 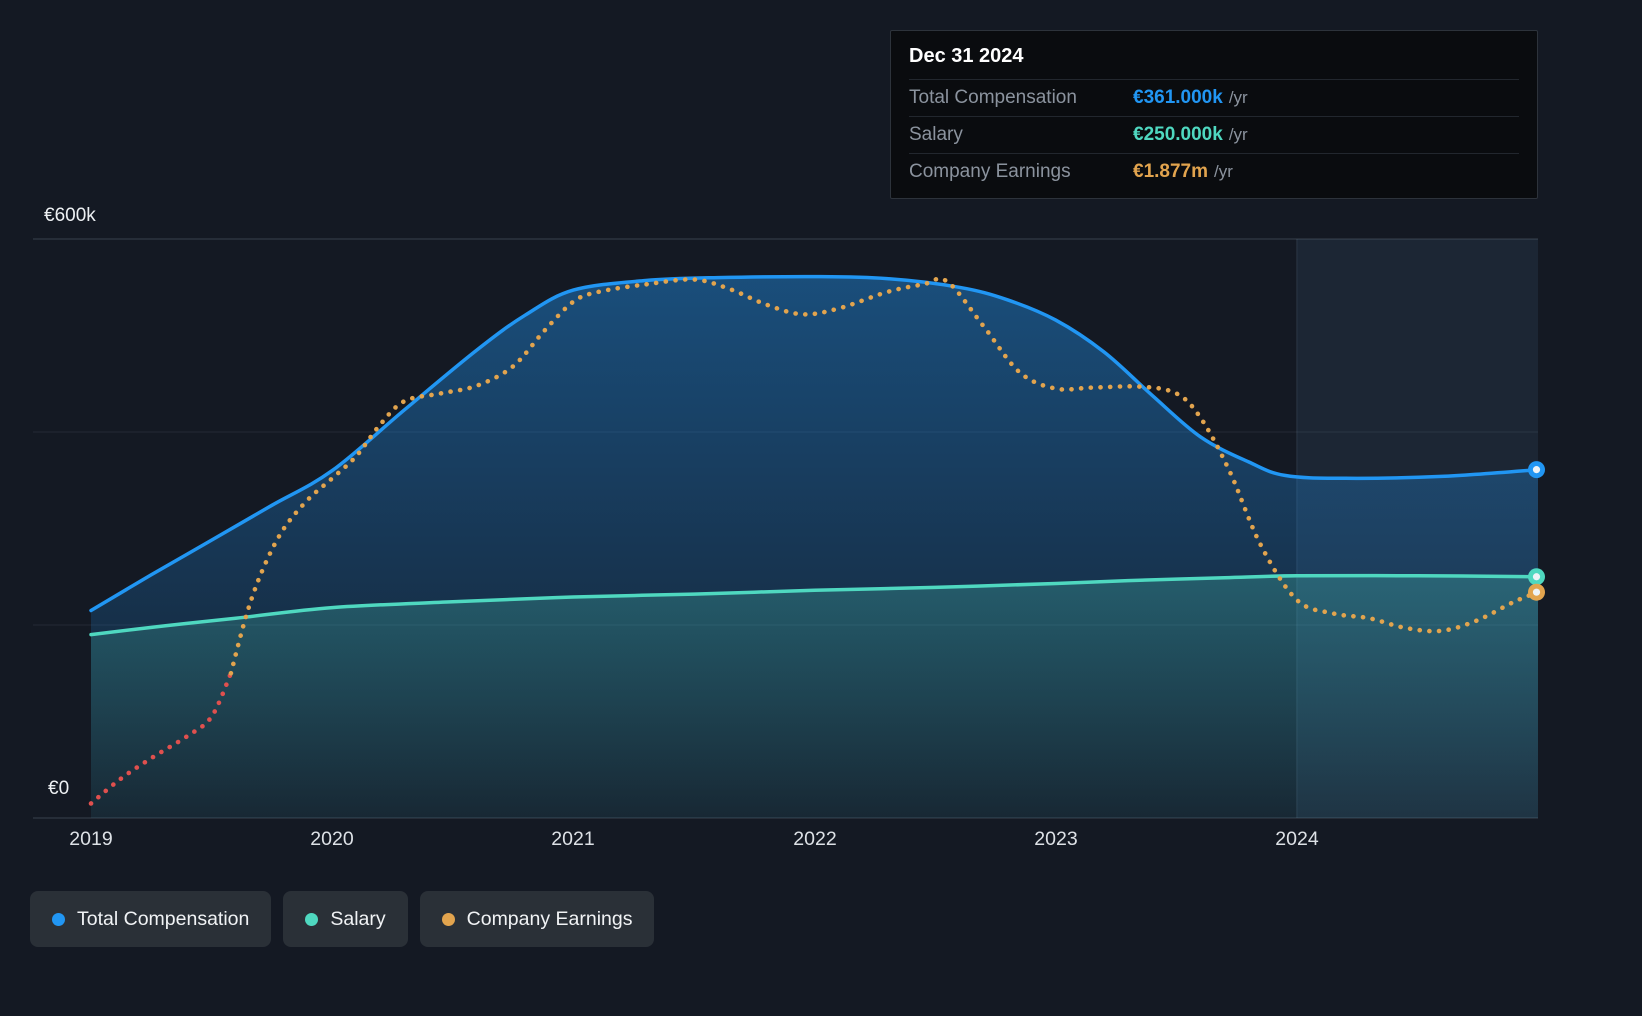 I want to click on legend-item-total-compensation: Total Compensation, so click(x=151, y=919).